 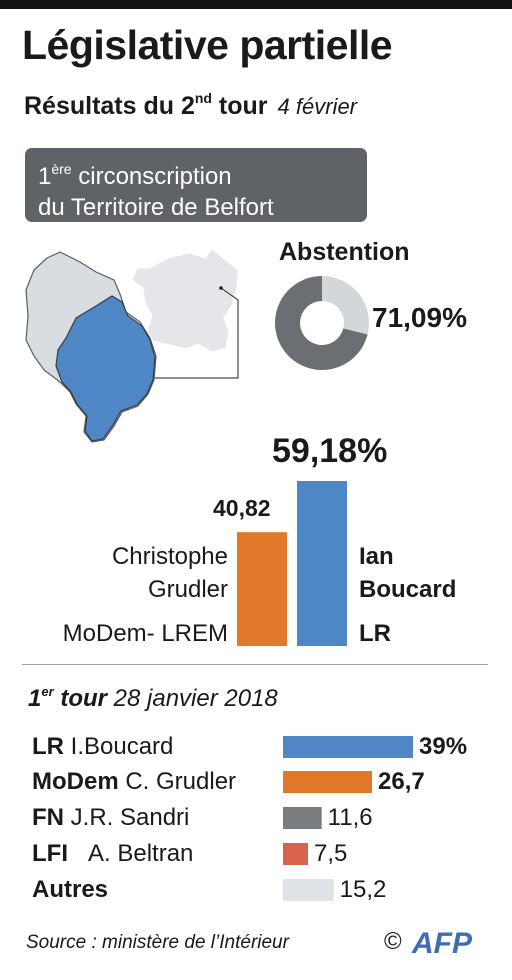 I want to click on candidate-name: I.Boucard, so click(x=119, y=746).